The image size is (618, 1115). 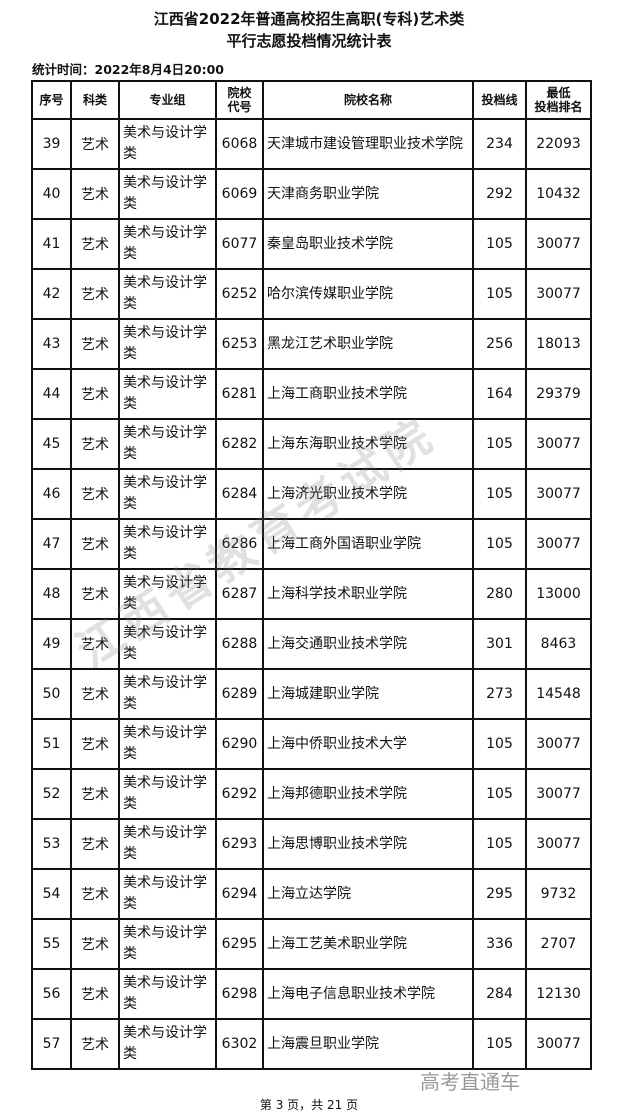 What do you see at coordinates (368, 694) in the screenshot?
I see `school-name-cell: 上海城建职业学院` at bounding box center [368, 694].